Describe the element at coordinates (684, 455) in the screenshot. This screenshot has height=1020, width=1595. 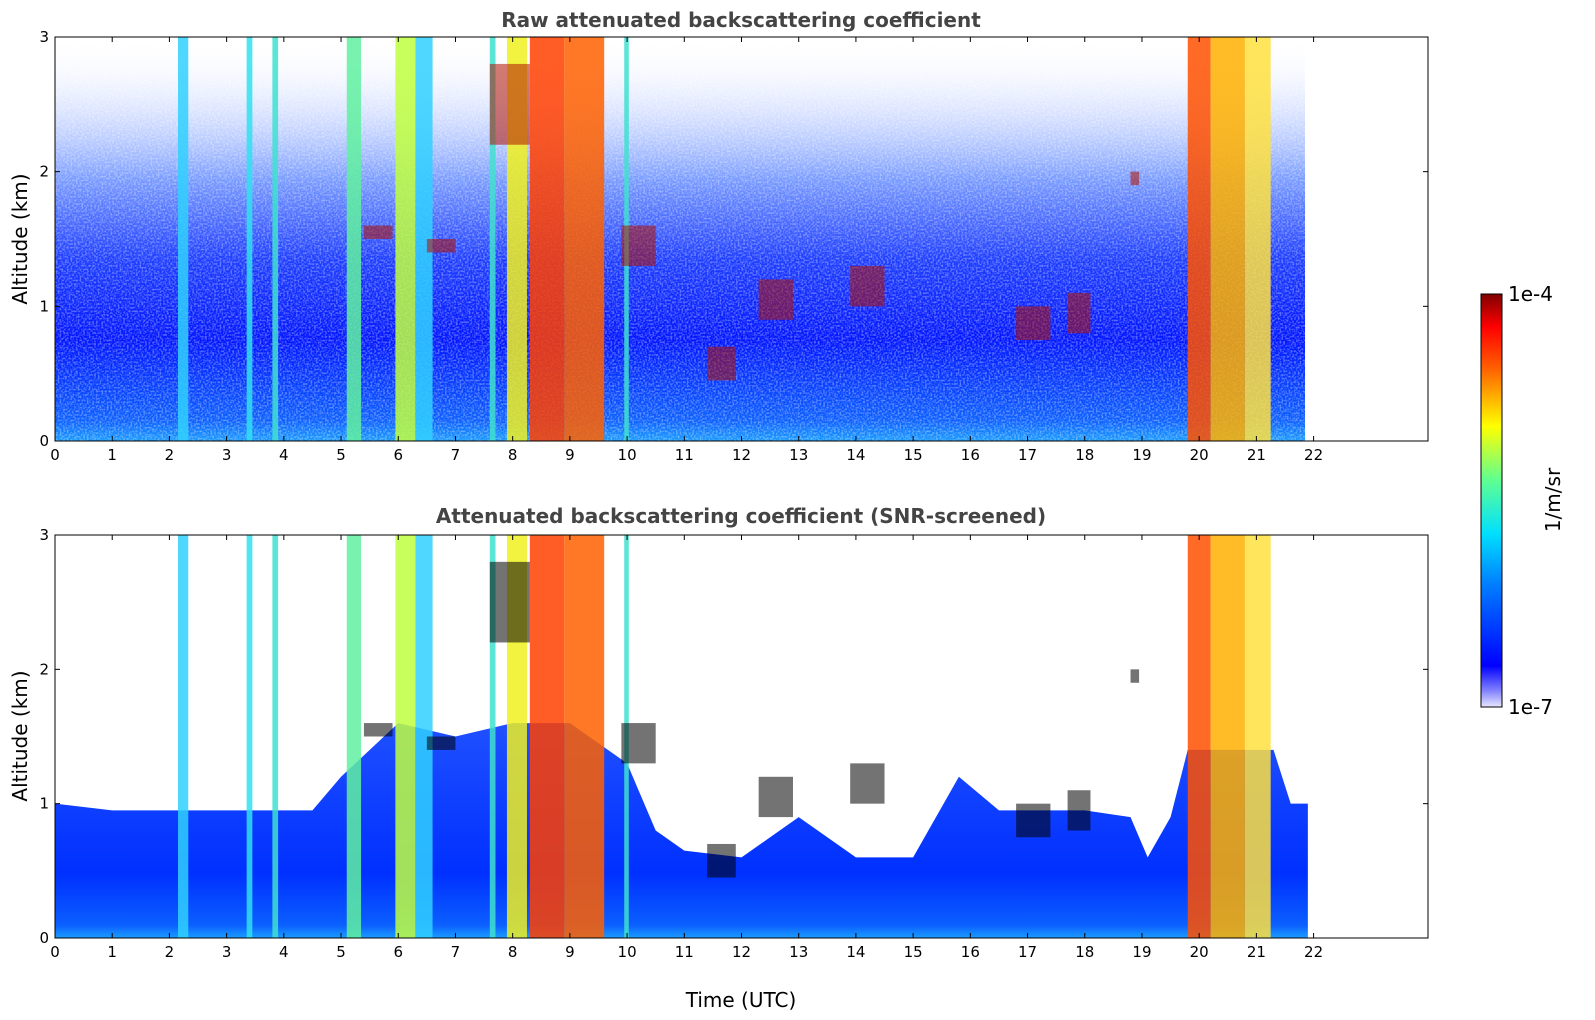
I see `x-tick-label: 11` at that location.